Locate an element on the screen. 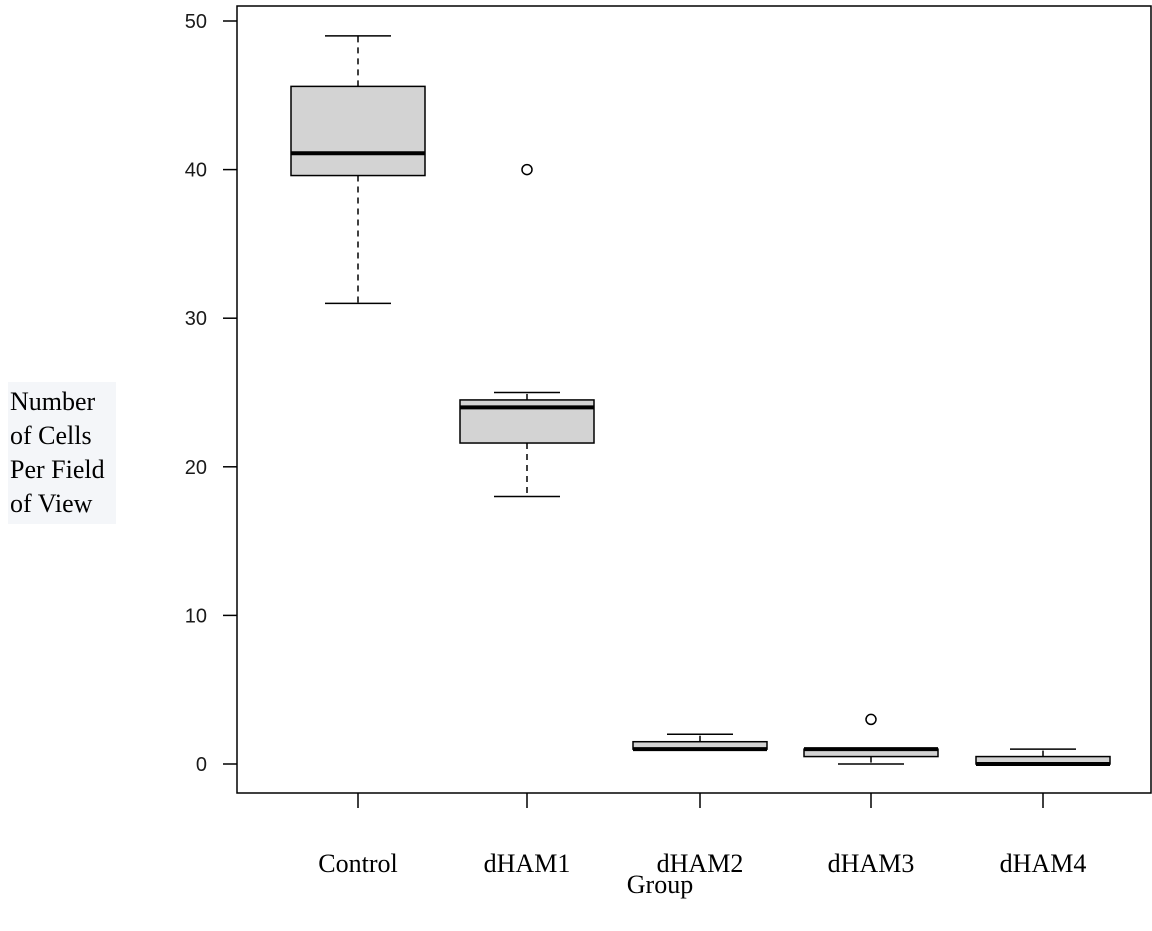  x-category-label-Control: Control is located at coordinates (357, 863).